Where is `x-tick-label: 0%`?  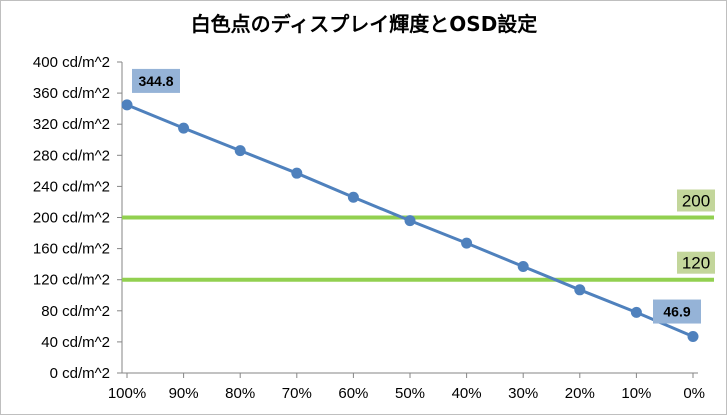 x-tick-label: 0% is located at coordinates (694, 393).